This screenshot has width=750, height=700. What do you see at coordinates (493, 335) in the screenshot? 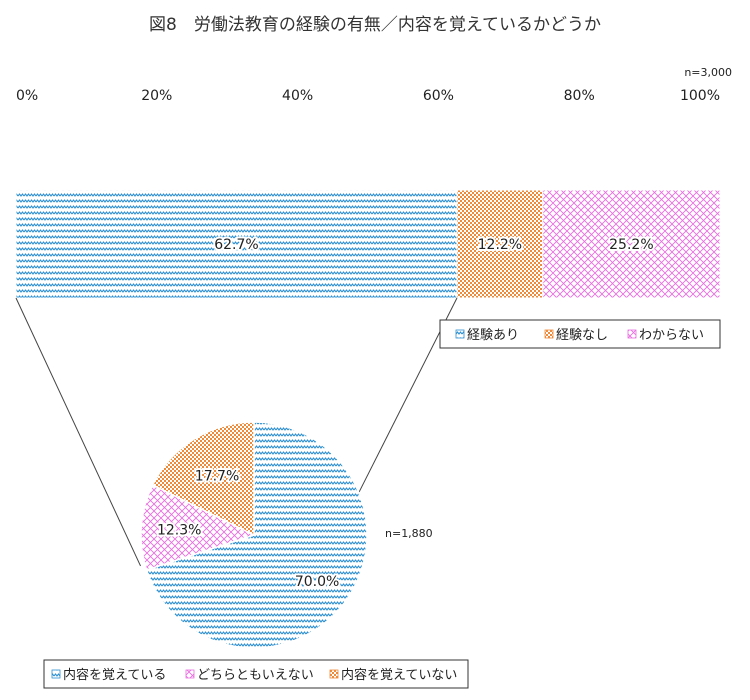
I see `bar-legend-label: 経験あり` at bounding box center [493, 335].